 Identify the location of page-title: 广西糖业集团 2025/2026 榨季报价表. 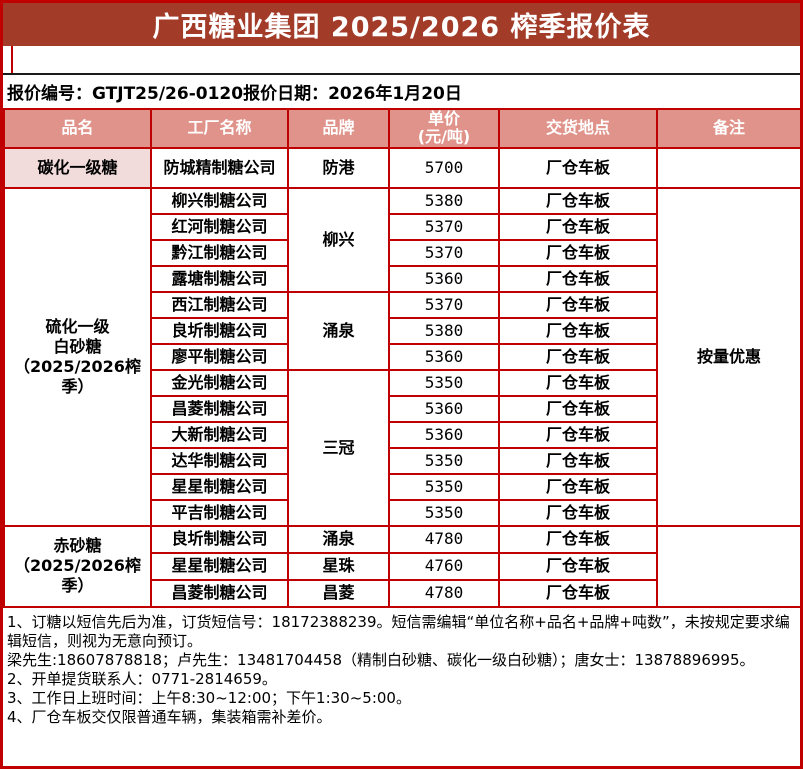
(401, 24).